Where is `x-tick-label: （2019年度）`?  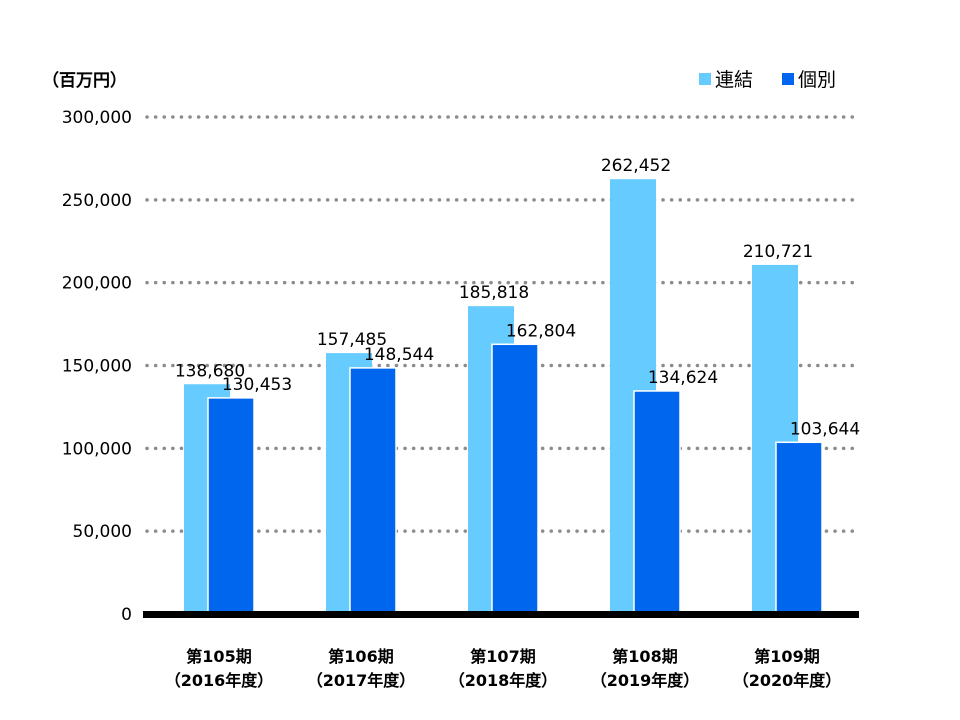 x-tick-label: （2019年度） is located at coordinates (645, 680).